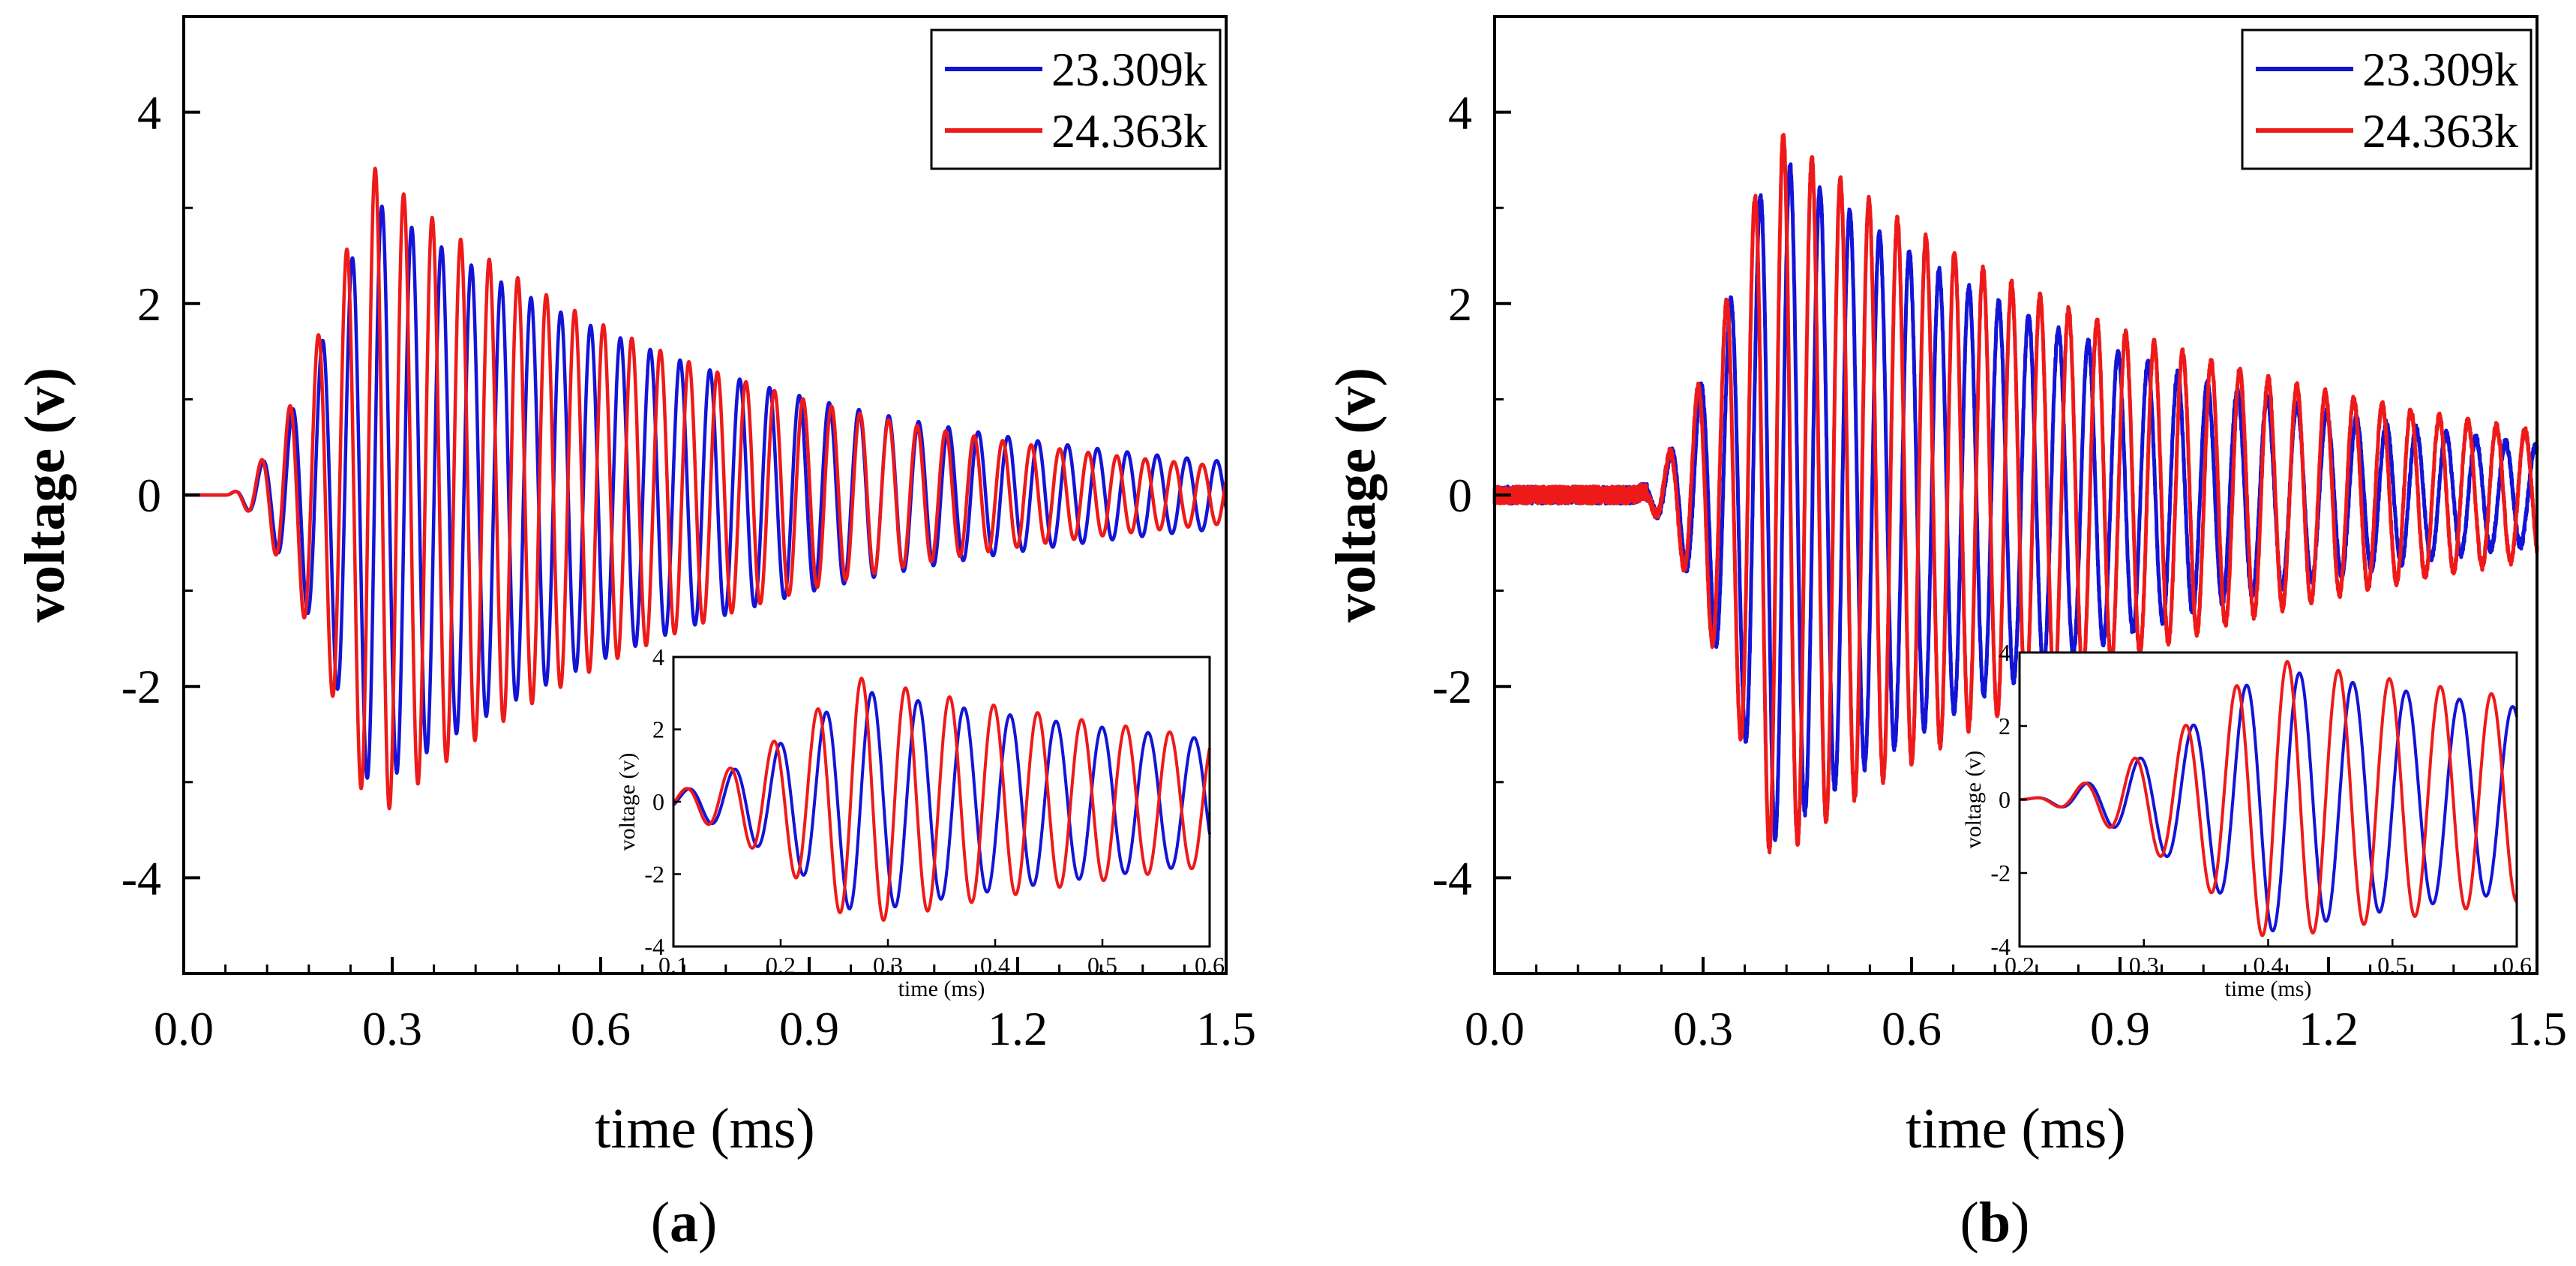 The height and width of the screenshot is (1266, 2576). I want to click on inset-background, so click(941, 801).